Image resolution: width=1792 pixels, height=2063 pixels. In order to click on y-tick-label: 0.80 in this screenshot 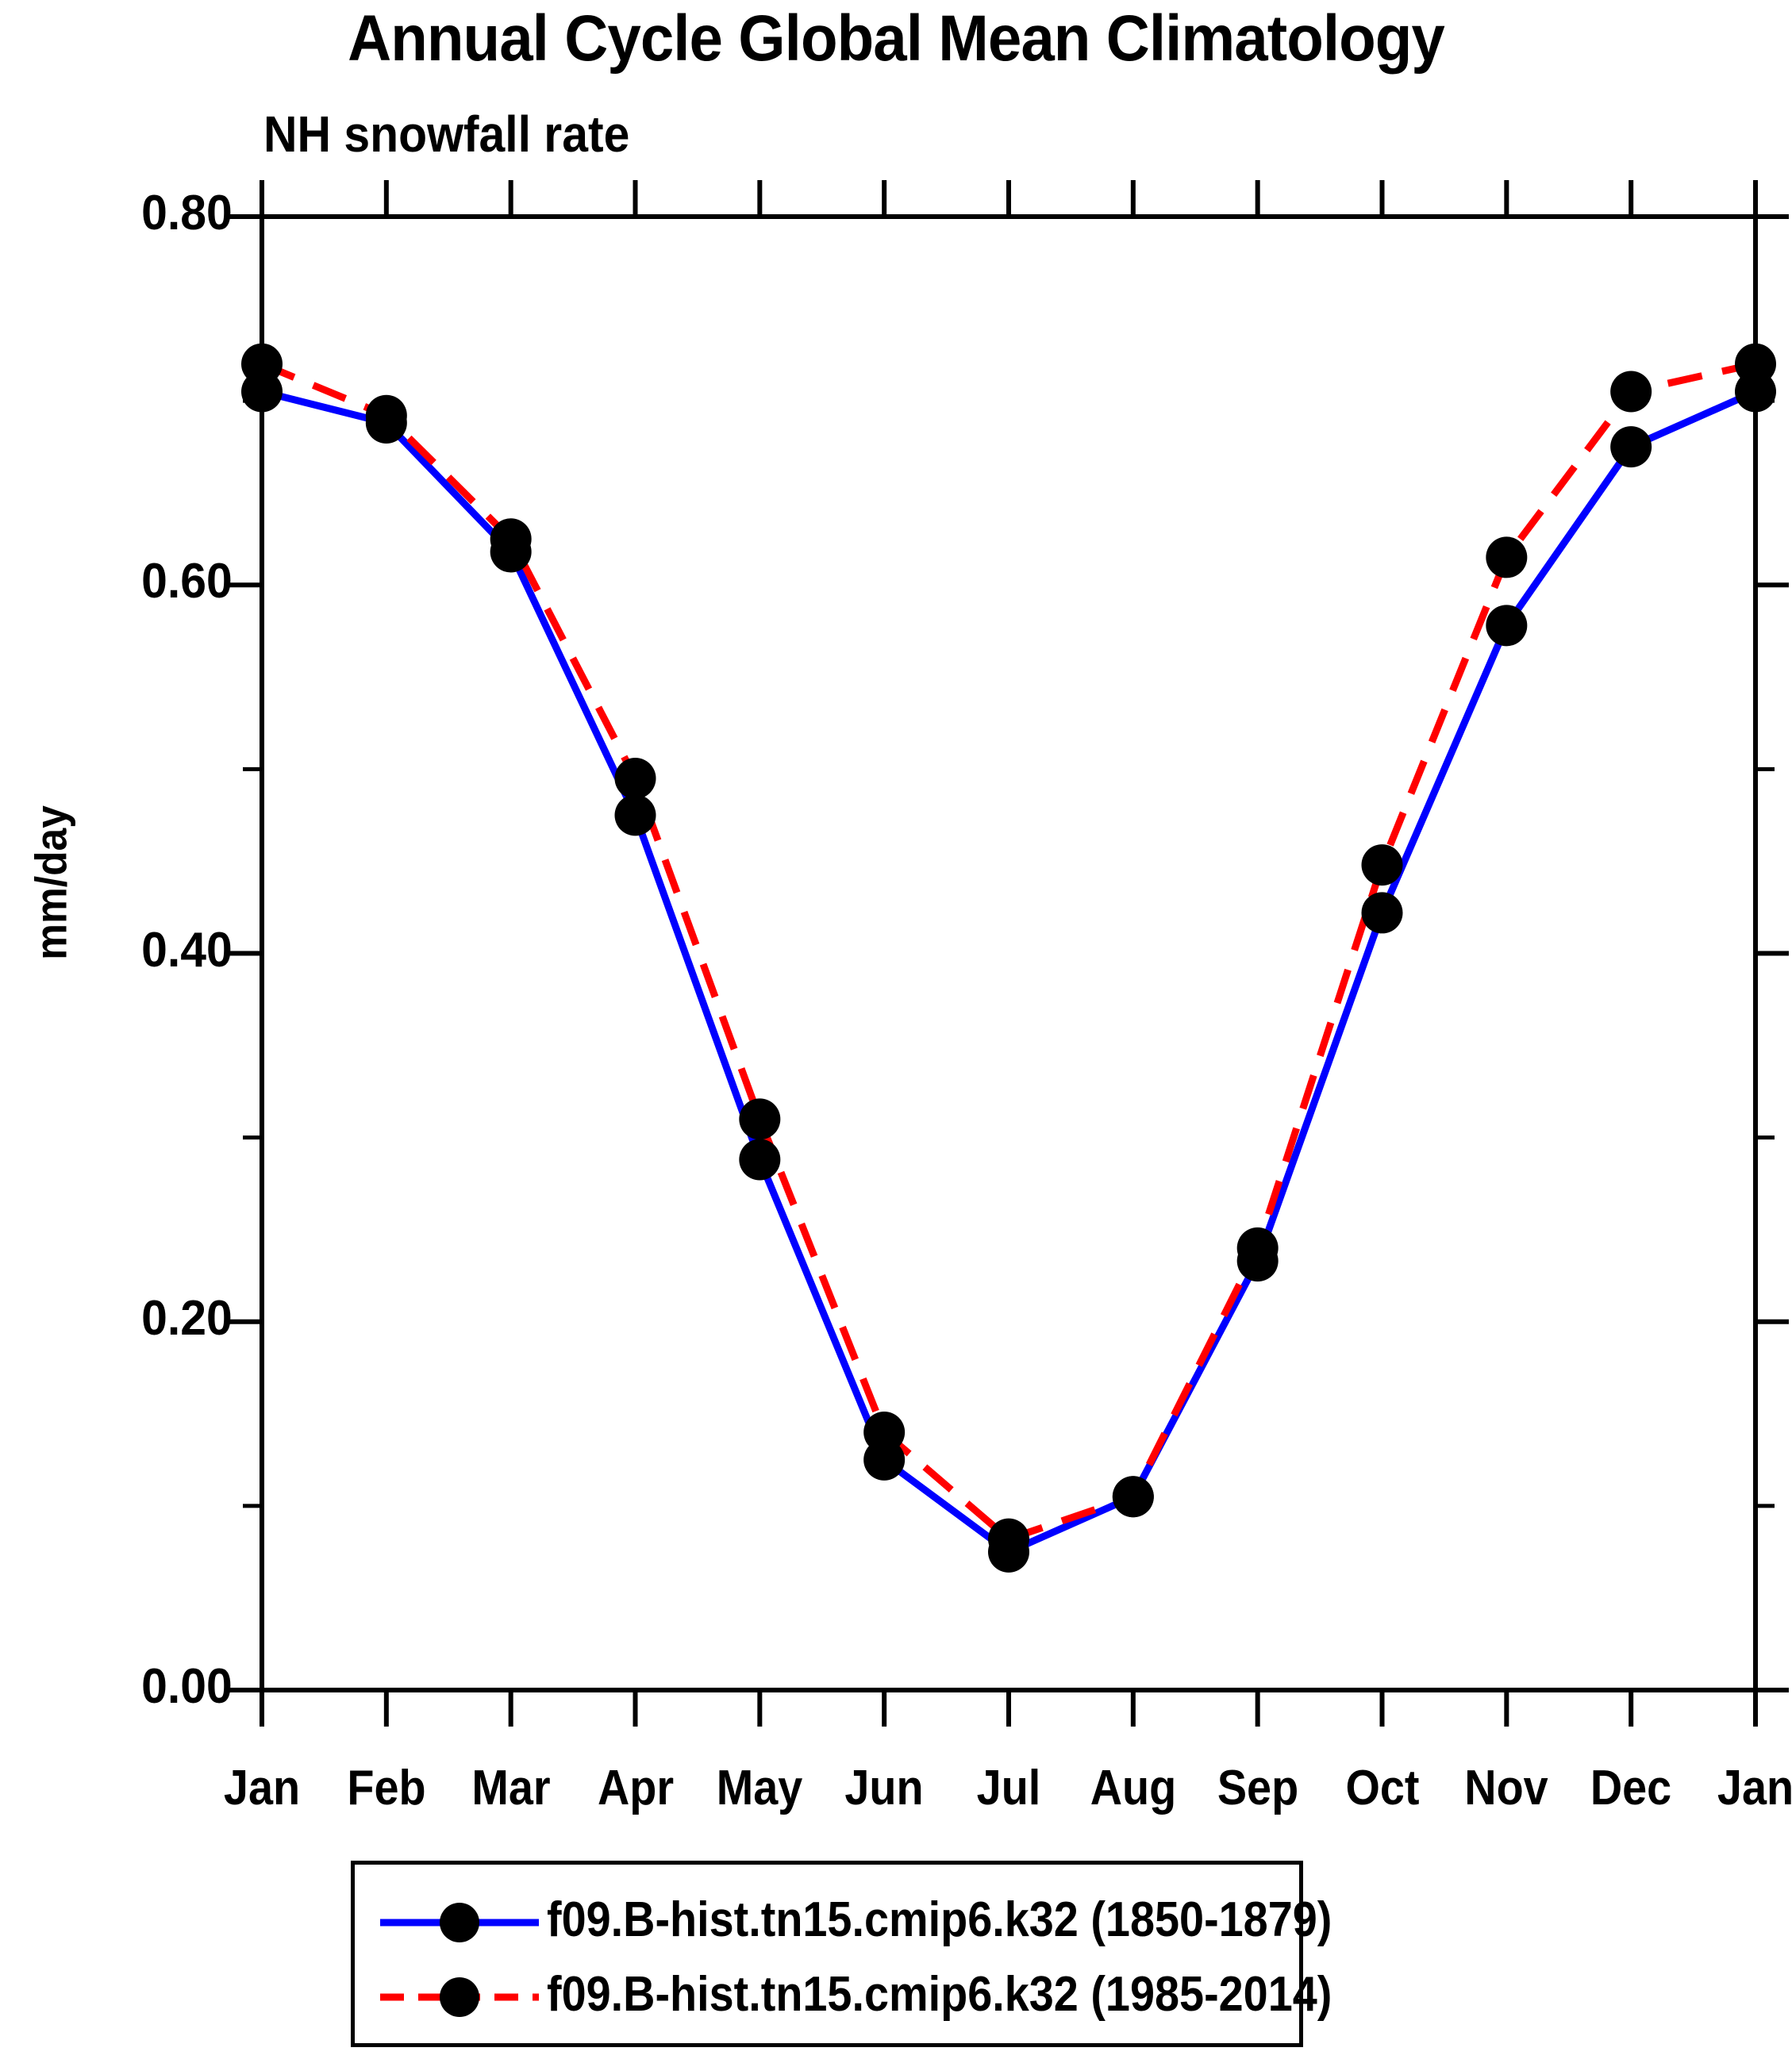, I will do `click(187, 213)`.